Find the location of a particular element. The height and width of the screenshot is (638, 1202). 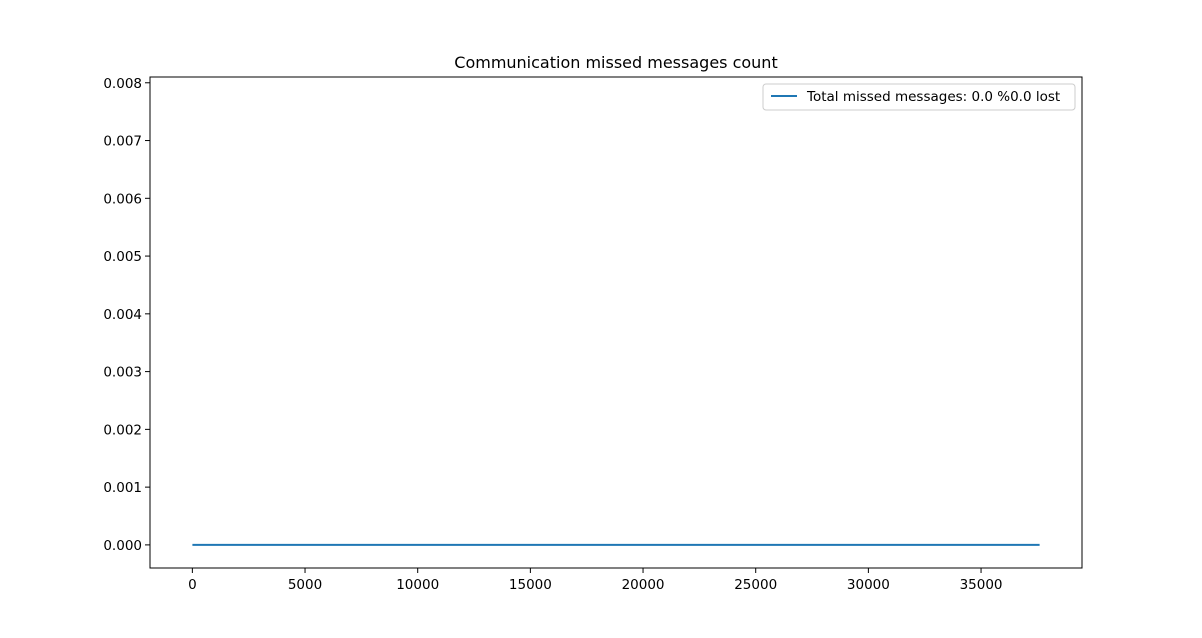

y-tick-label-4: 0.004 is located at coordinates (122, 315).